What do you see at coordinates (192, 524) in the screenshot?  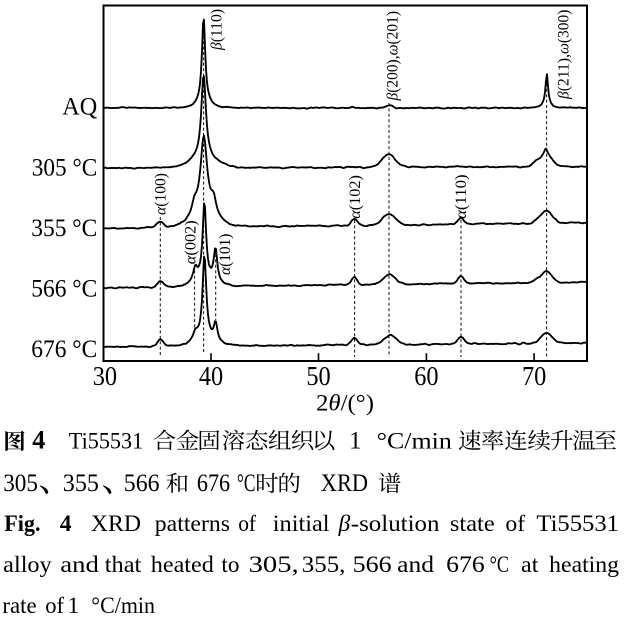 I see `svg-text: patterns` at bounding box center [192, 524].